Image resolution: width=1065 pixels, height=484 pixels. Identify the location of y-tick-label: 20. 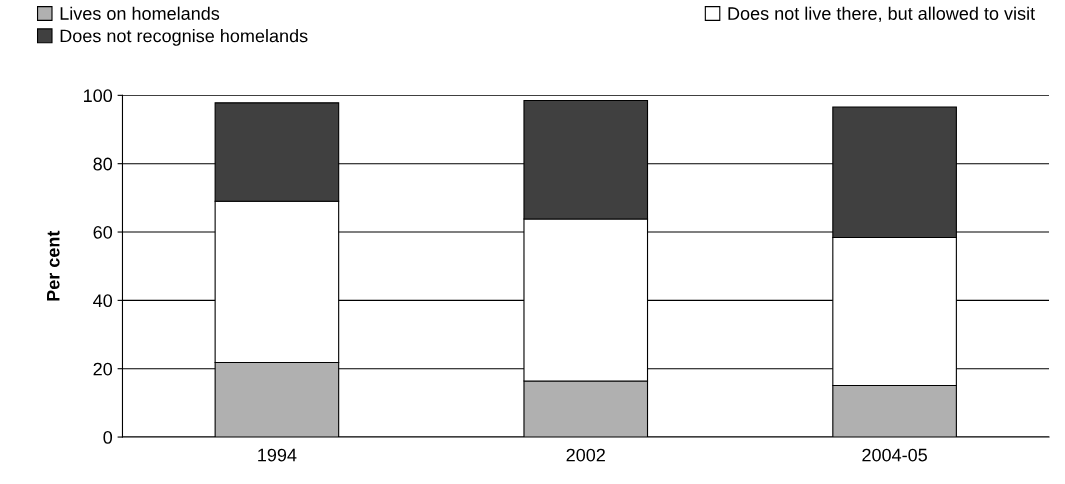
(103, 369).